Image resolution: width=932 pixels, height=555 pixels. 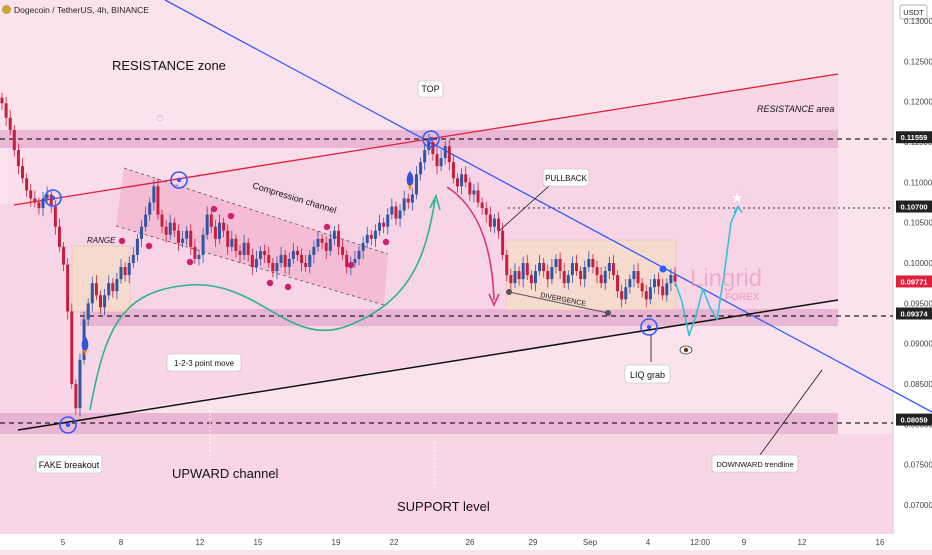 I want to click on x-tick-label: 19, so click(x=336, y=542).